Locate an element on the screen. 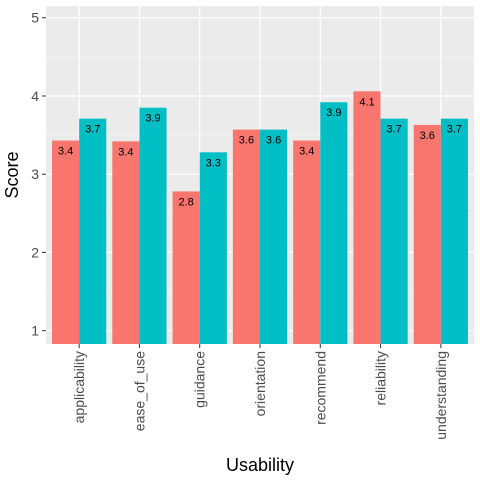 The height and width of the screenshot is (480, 480). x-tick-label: reliability is located at coordinates (381, 378).